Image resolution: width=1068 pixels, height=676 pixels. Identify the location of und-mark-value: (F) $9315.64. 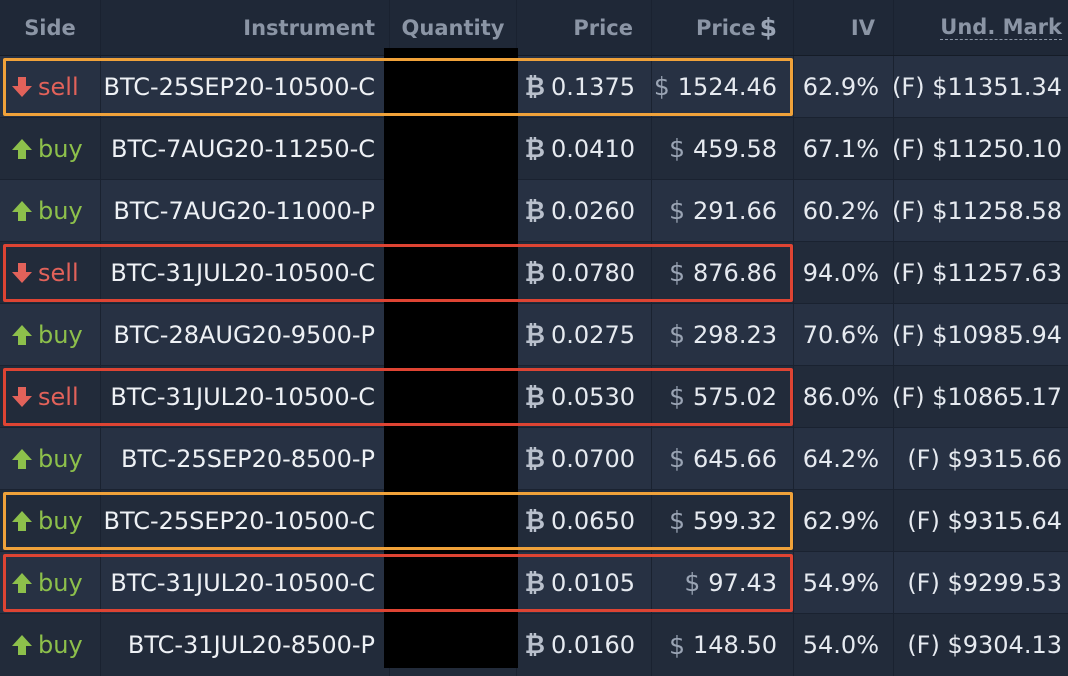
(984, 520).